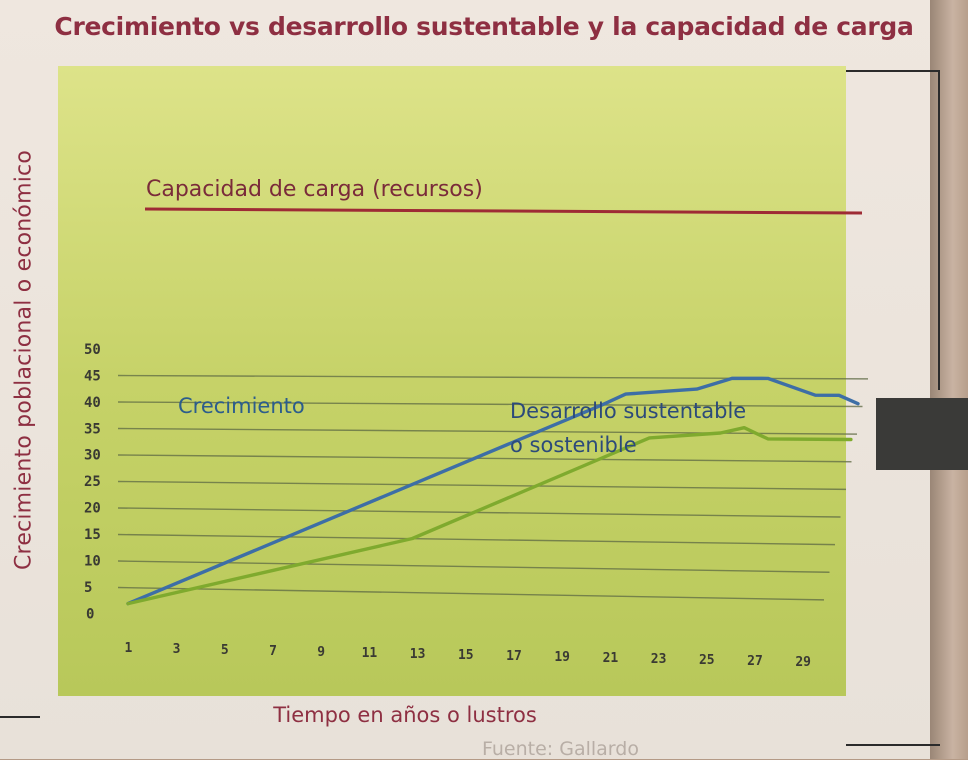  What do you see at coordinates (755, 661) in the screenshot?
I see `x-tick-label: 27` at bounding box center [755, 661].